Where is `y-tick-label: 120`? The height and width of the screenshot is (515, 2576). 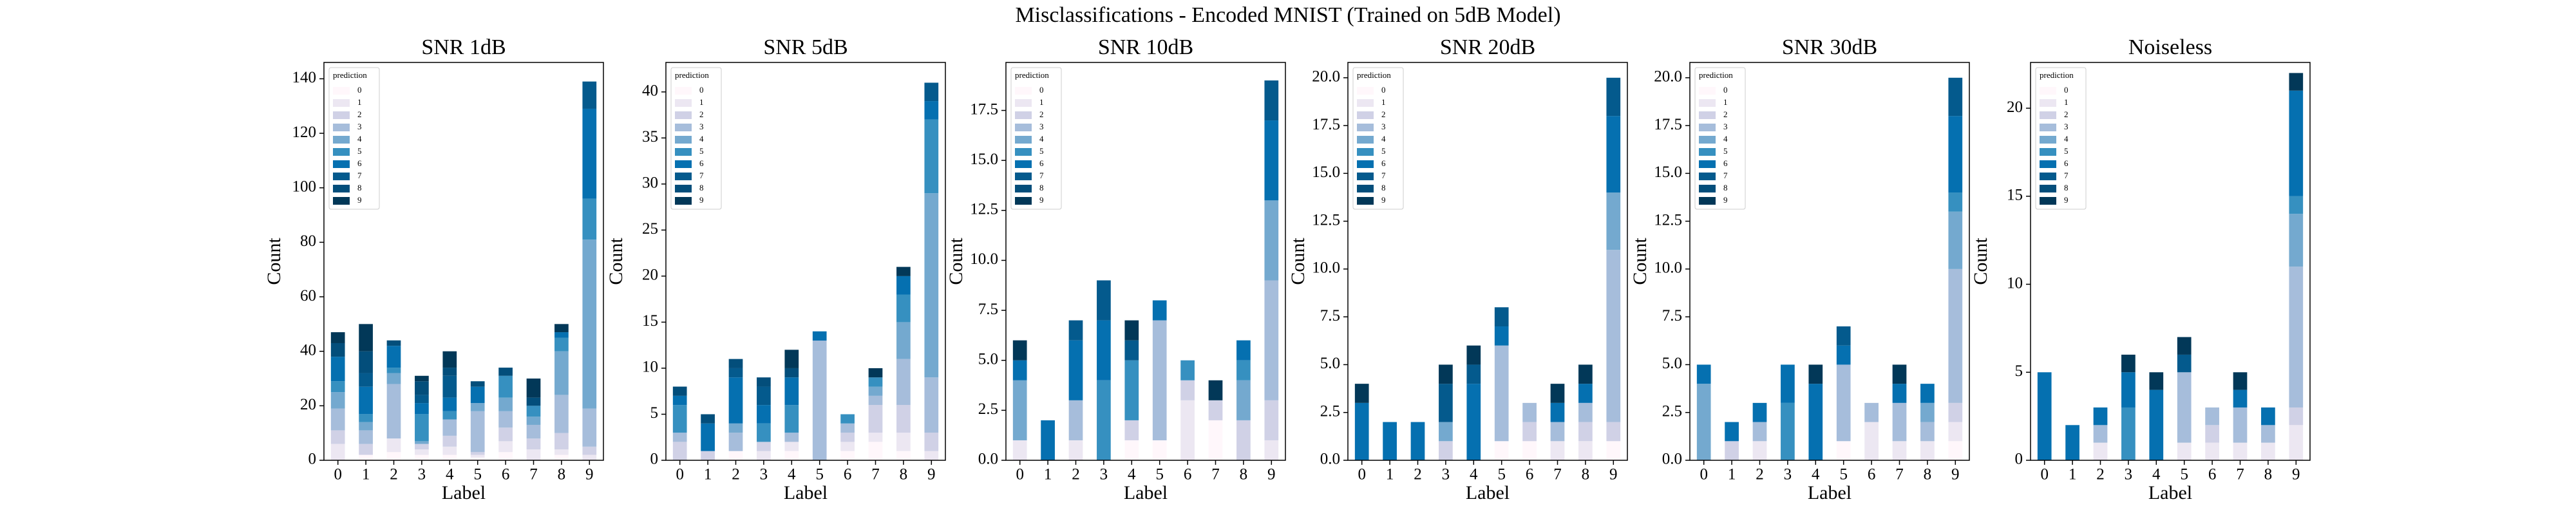
y-tick-label: 120 is located at coordinates (304, 132).